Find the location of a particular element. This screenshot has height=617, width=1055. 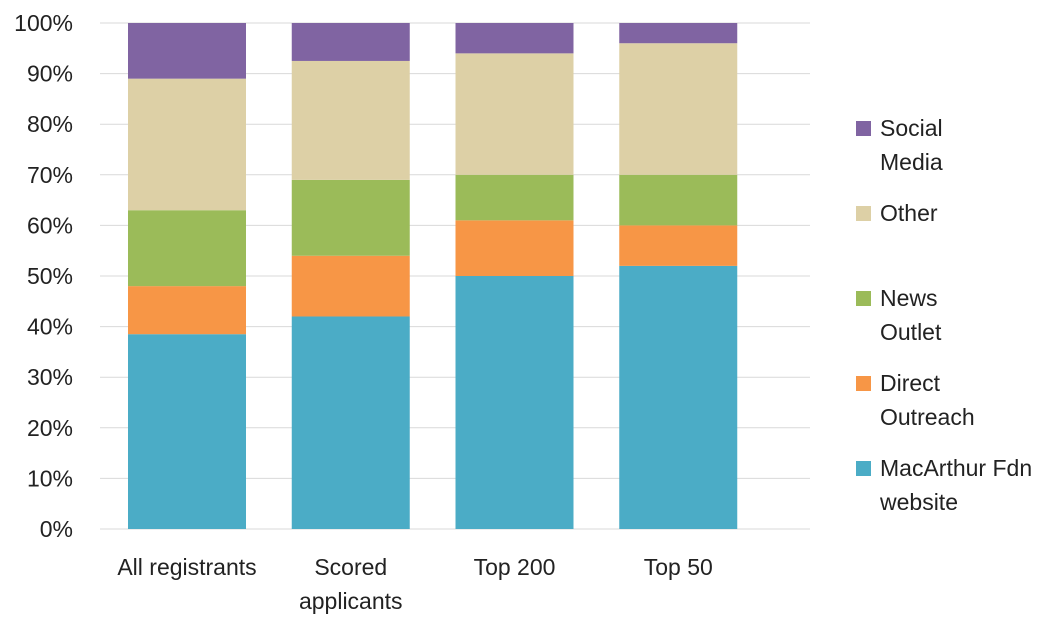

y-tick-label: 30% is located at coordinates (50, 377).